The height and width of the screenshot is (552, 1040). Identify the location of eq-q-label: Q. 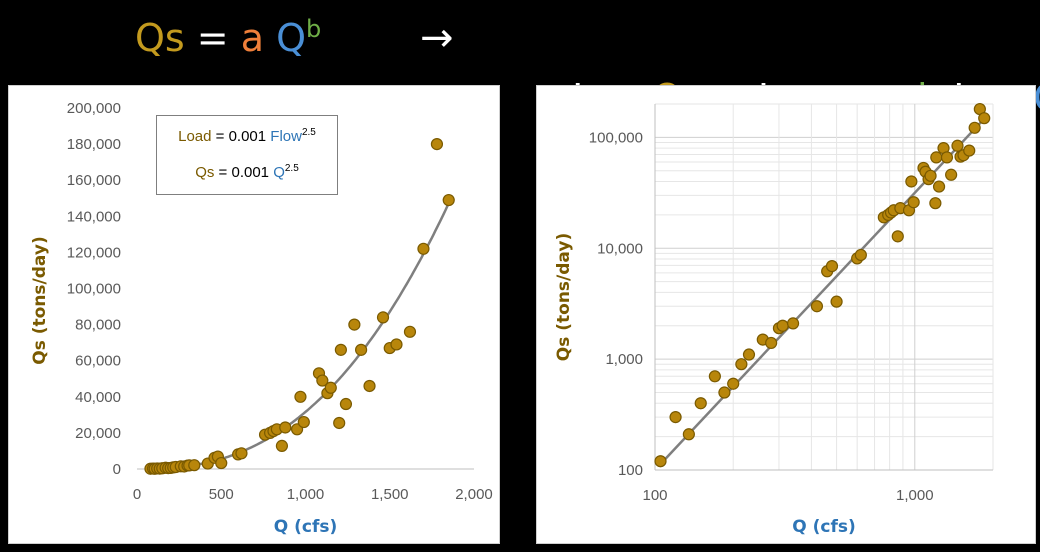
(279, 172).